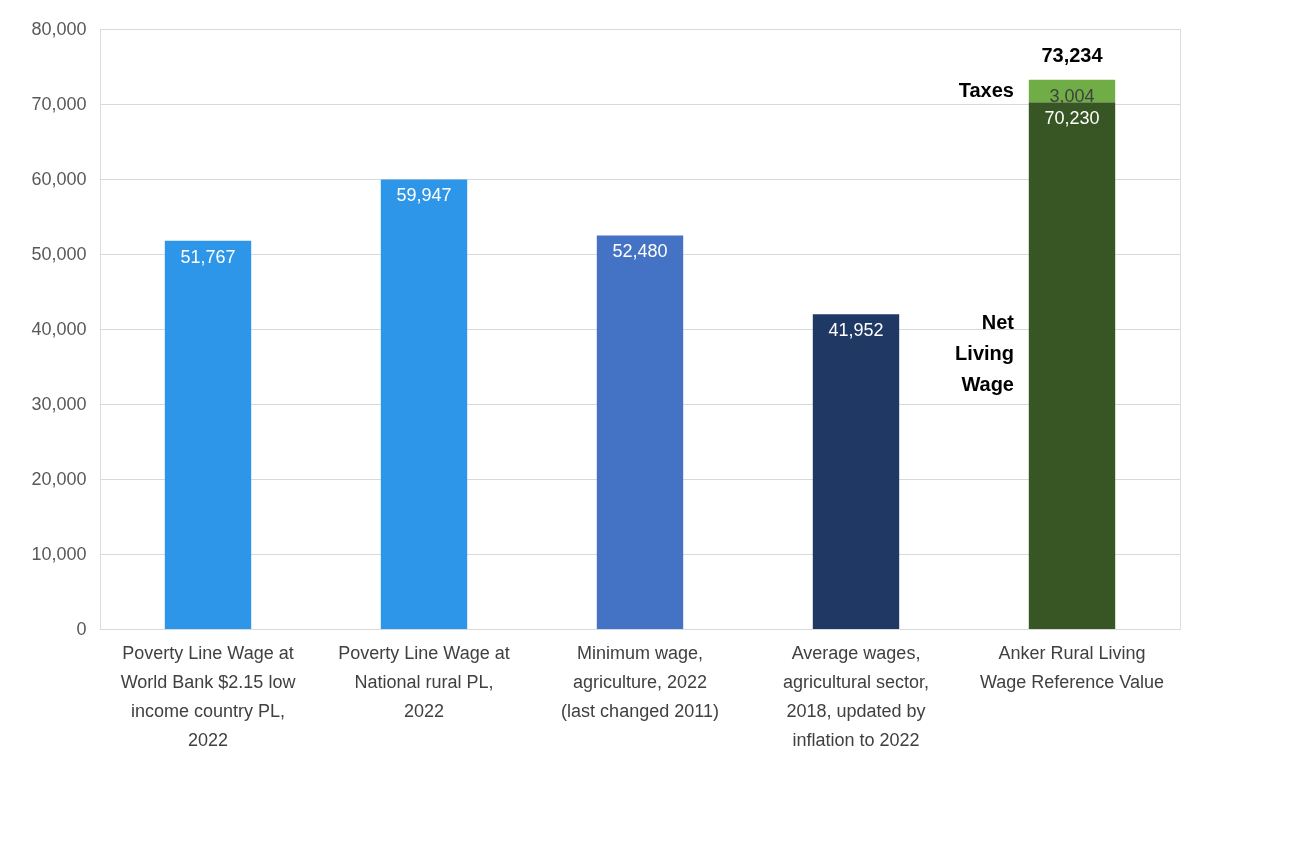 Image resolution: width=1294 pixels, height=865 pixels. I want to click on x-tick-label: Average wages, agricultural sector, 2018, updated by inflation to 2022, so click(856, 696).